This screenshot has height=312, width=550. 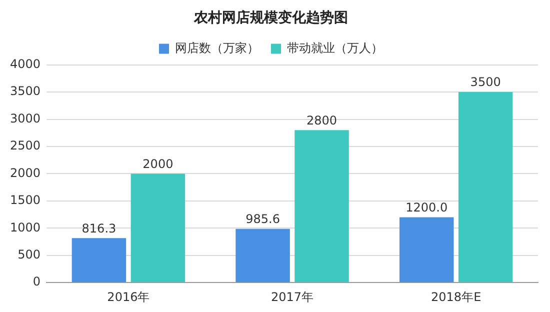 What do you see at coordinates (158, 163) in the screenshot?
I see `data-label: 2000` at bounding box center [158, 163].